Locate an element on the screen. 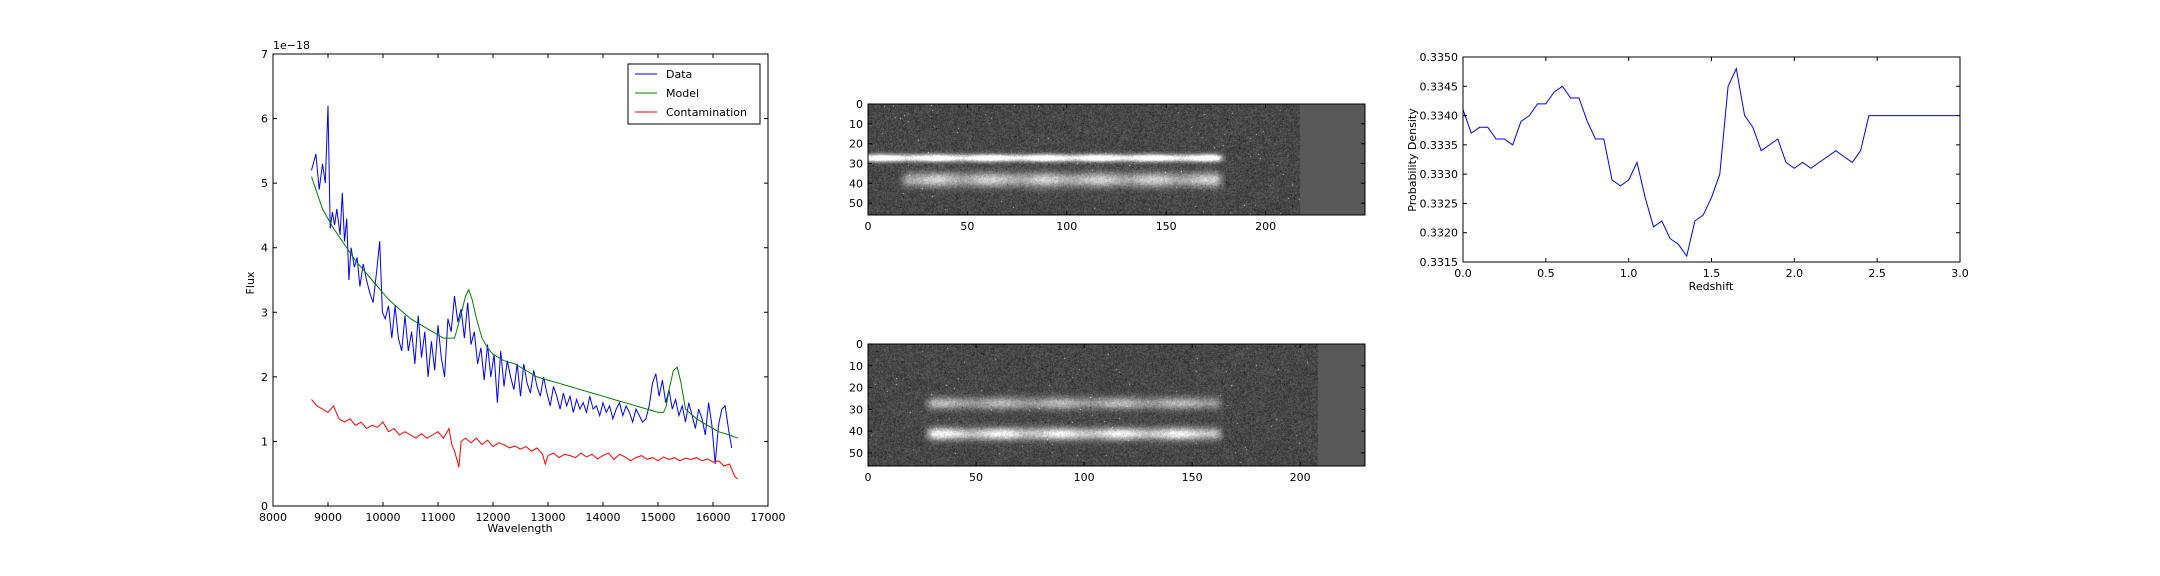  spectrum-image-top is located at coordinates (1116, 159).